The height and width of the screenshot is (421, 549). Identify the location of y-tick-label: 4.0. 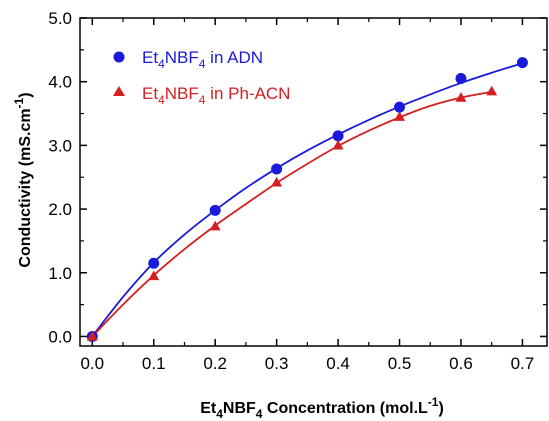
(60, 82).